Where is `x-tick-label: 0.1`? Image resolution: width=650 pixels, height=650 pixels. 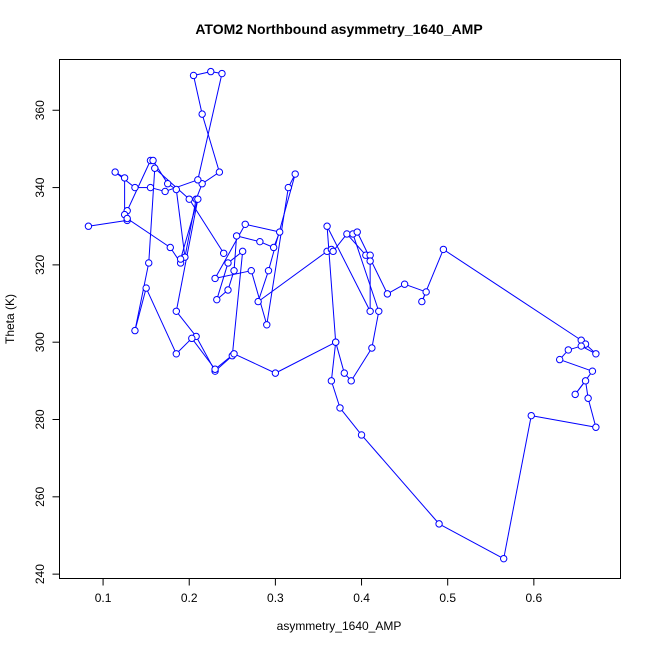 x-tick-label: 0.1 is located at coordinates (103, 598).